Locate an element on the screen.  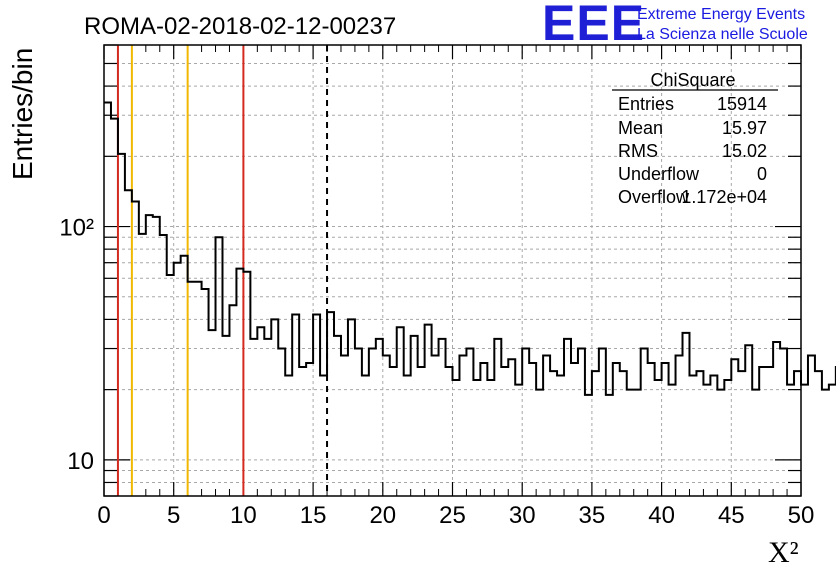
chart-title: ROMA-02-2018-02-12-00237 is located at coordinates (240, 26).